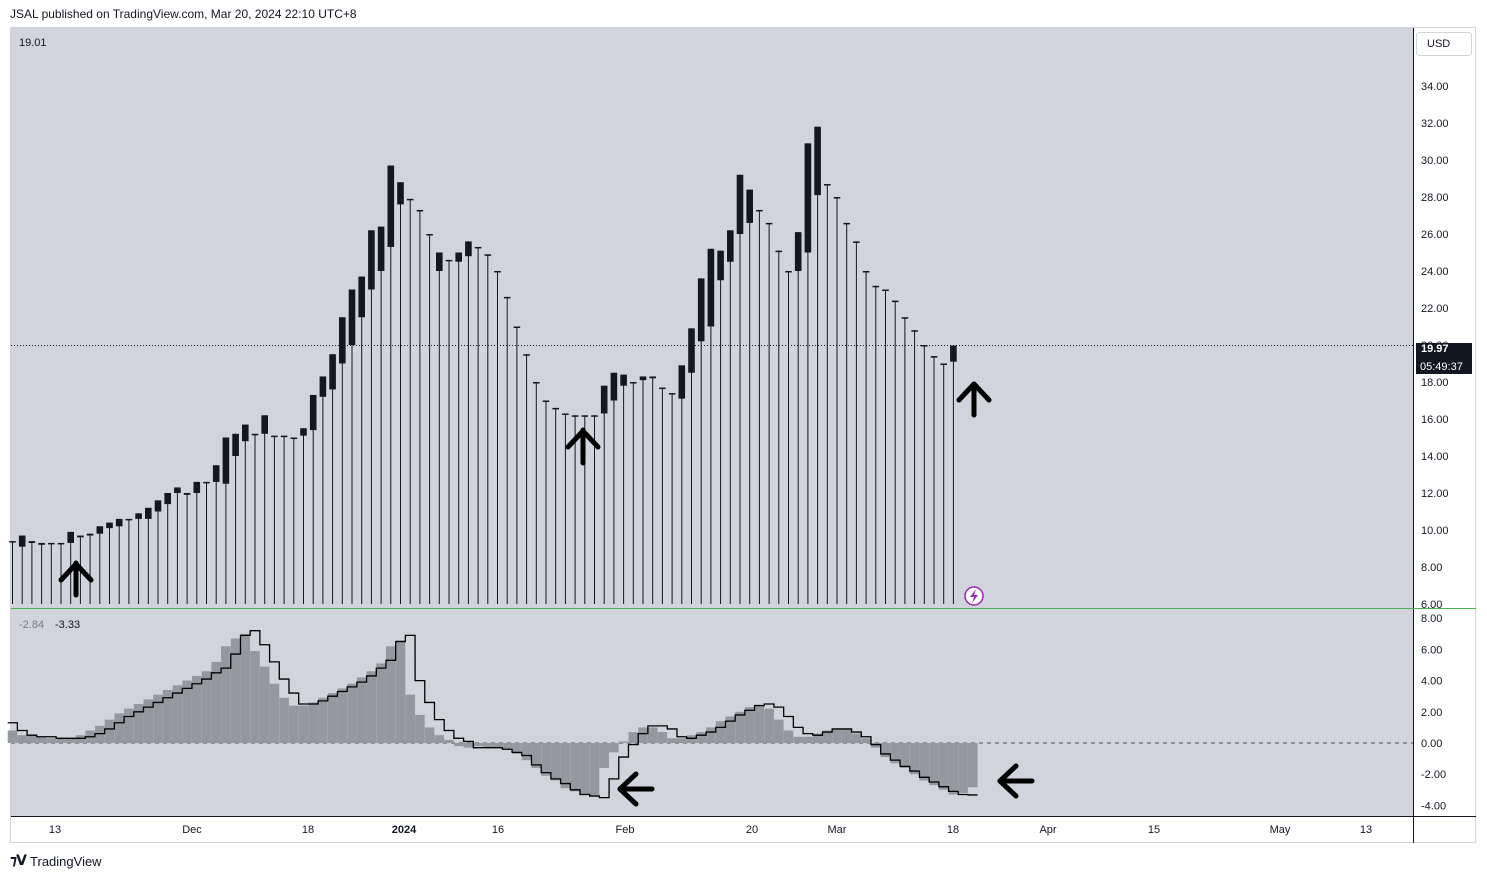  I want to click on indicator-axis-ticks: 8.00 6.00 4.00 2.00 0.00 -2.00 -4.00, so click(1433, 712).